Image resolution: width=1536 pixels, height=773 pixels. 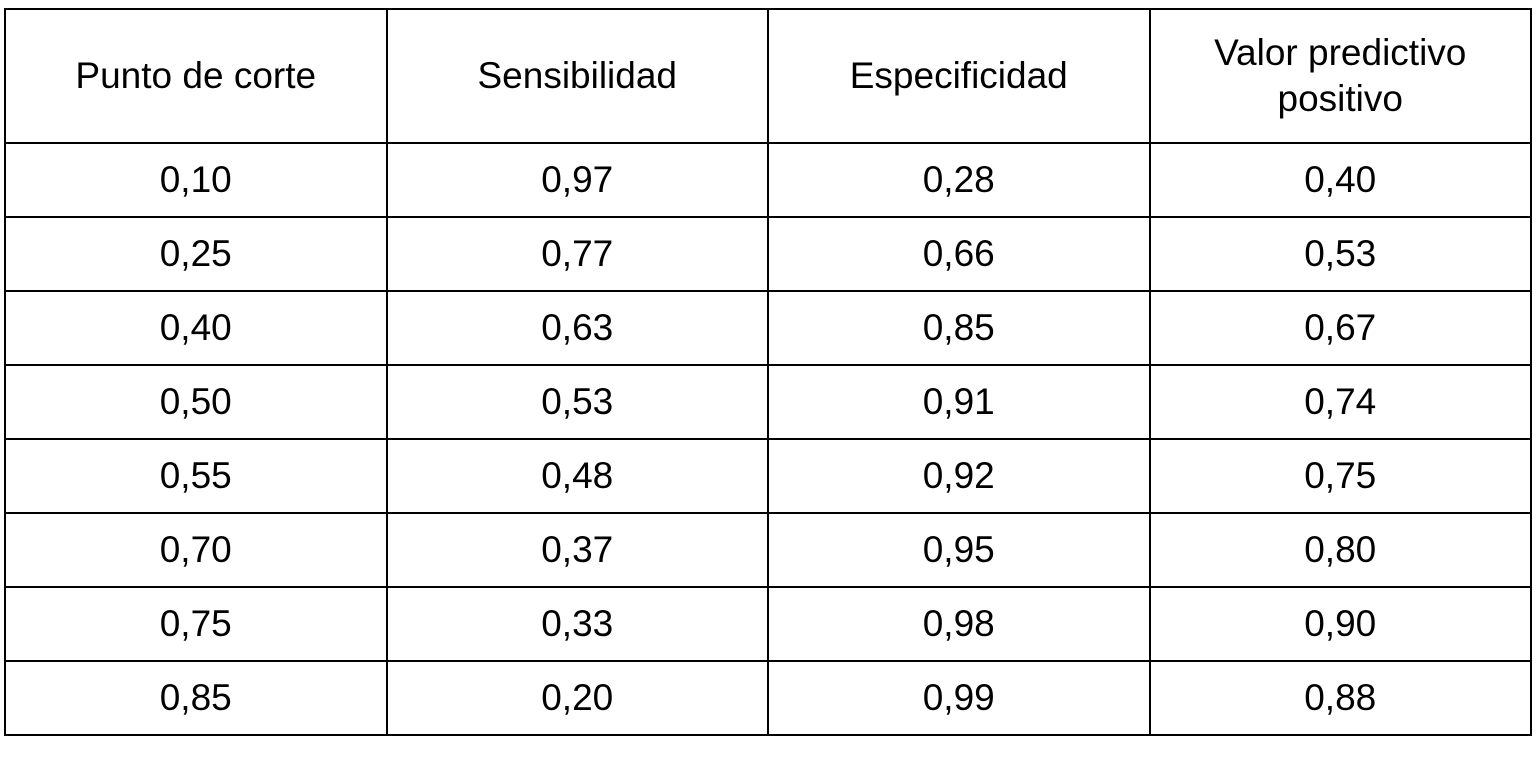 What do you see at coordinates (959, 476) in the screenshot?
I see `table-cell: 0,92` at bounding box center [959, 476].